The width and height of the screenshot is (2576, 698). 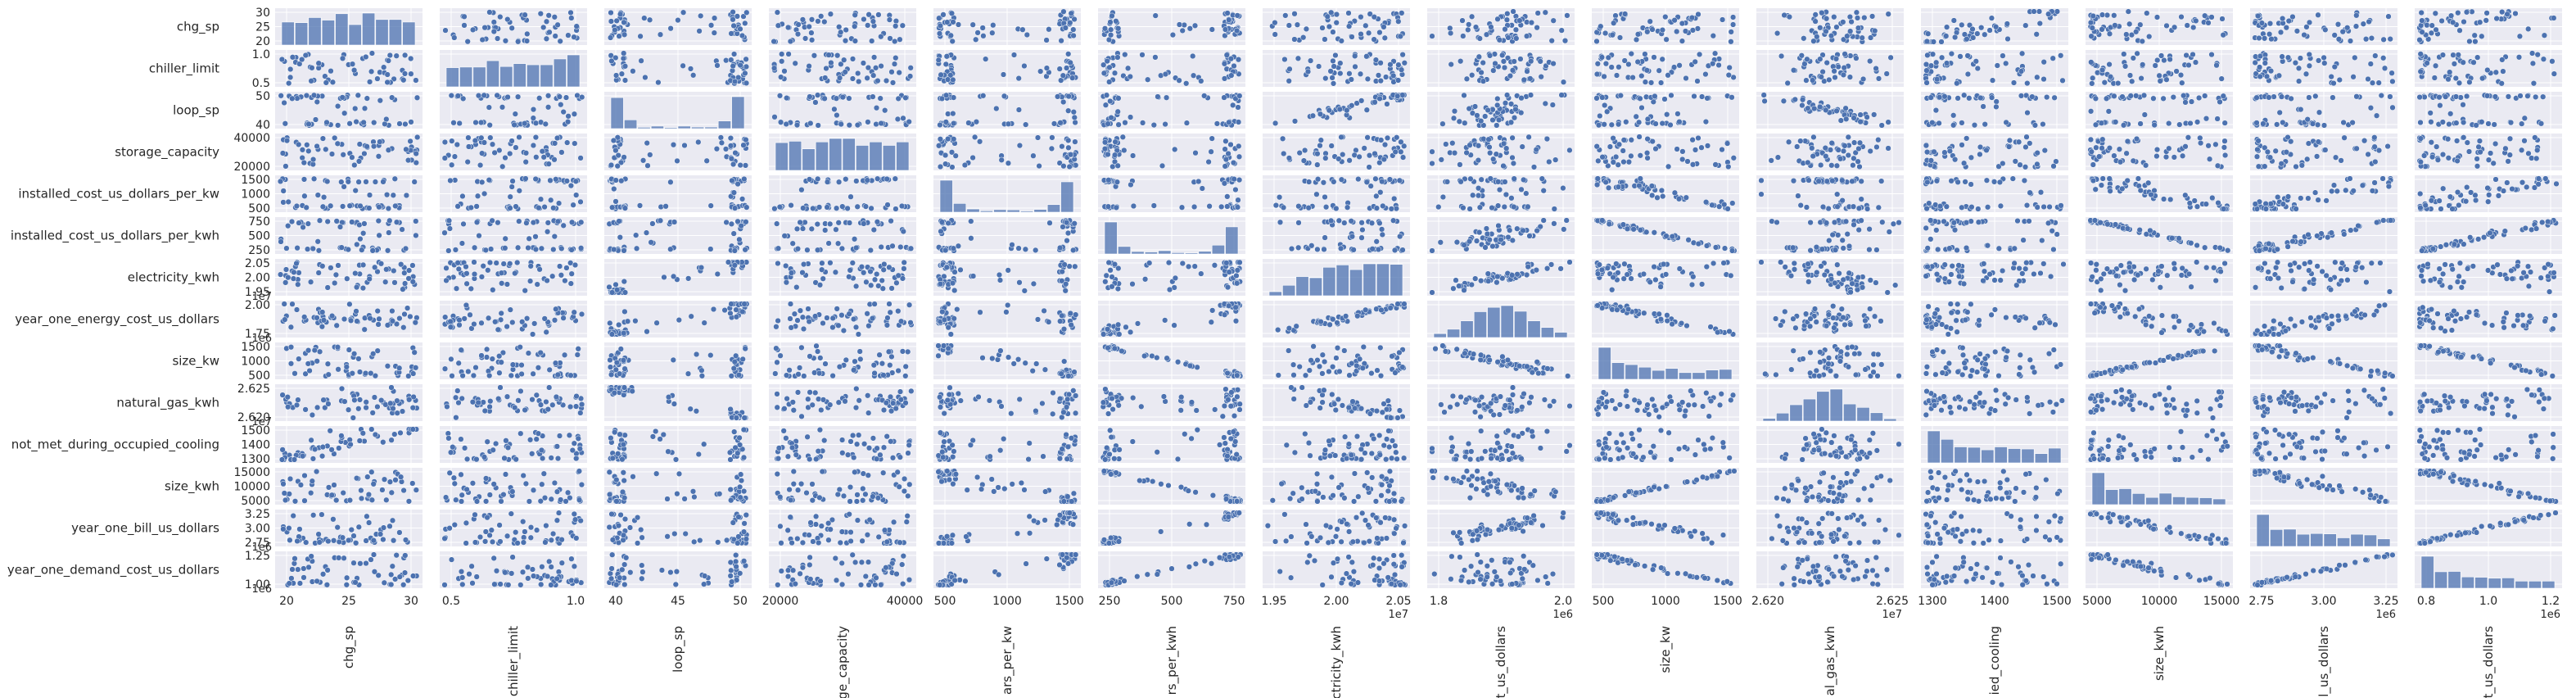 I want to click on panel-loop_sp-vs-year_one_energy_cost_us_dollars, so click(x=1501, y=110).